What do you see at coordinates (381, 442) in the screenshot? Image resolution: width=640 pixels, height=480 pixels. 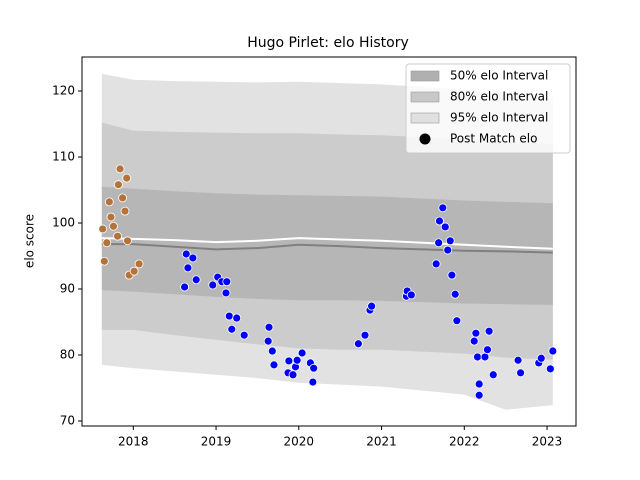 I see `x-tick-label: 2021` at bounding box center [381, 442].